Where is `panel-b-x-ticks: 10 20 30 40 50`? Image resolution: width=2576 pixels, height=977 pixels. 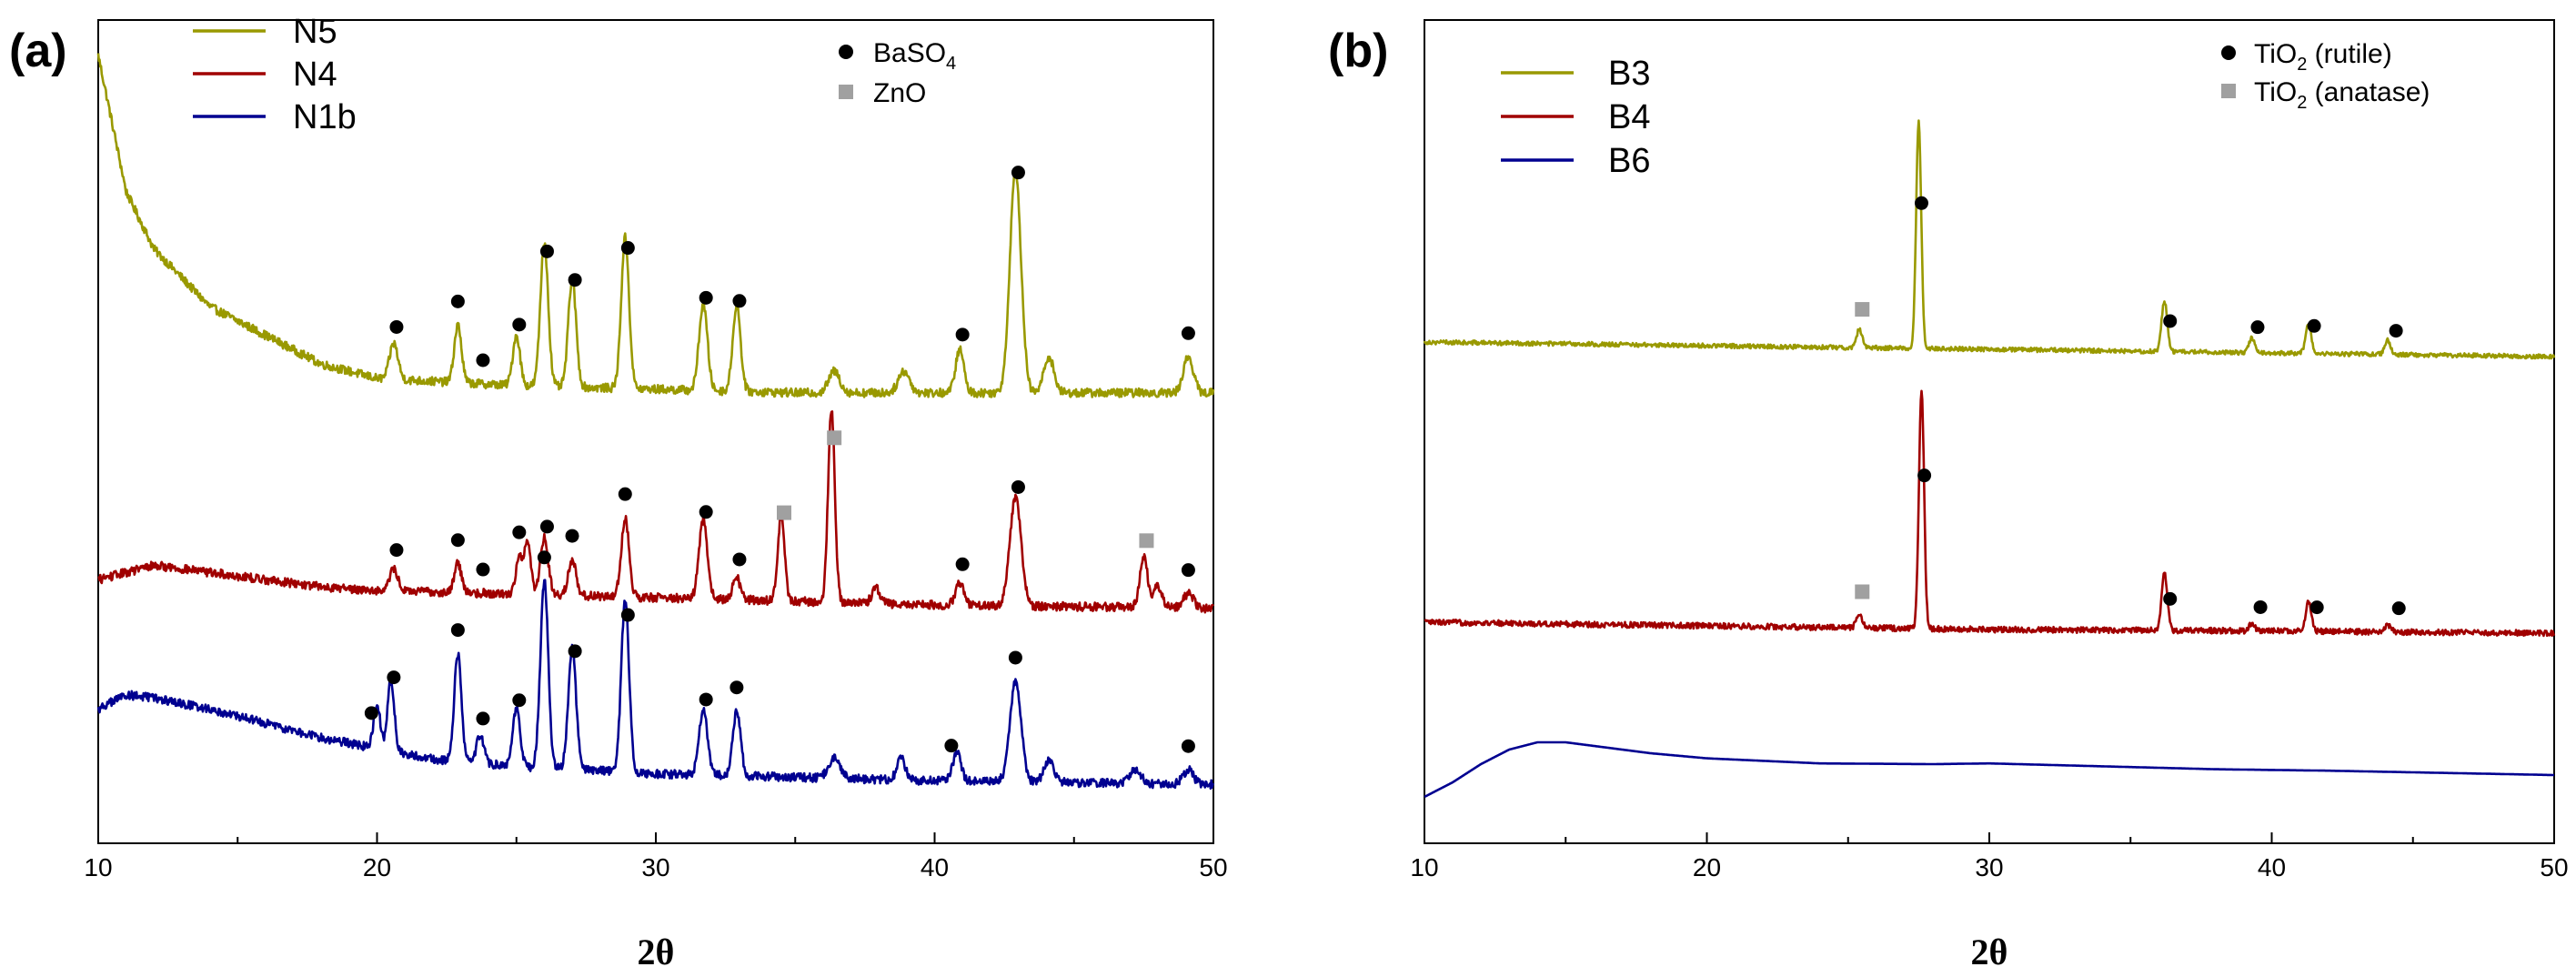
panel-b-x-ticks: 10 20 30 40 50 is located at coordinates (1989, 856).